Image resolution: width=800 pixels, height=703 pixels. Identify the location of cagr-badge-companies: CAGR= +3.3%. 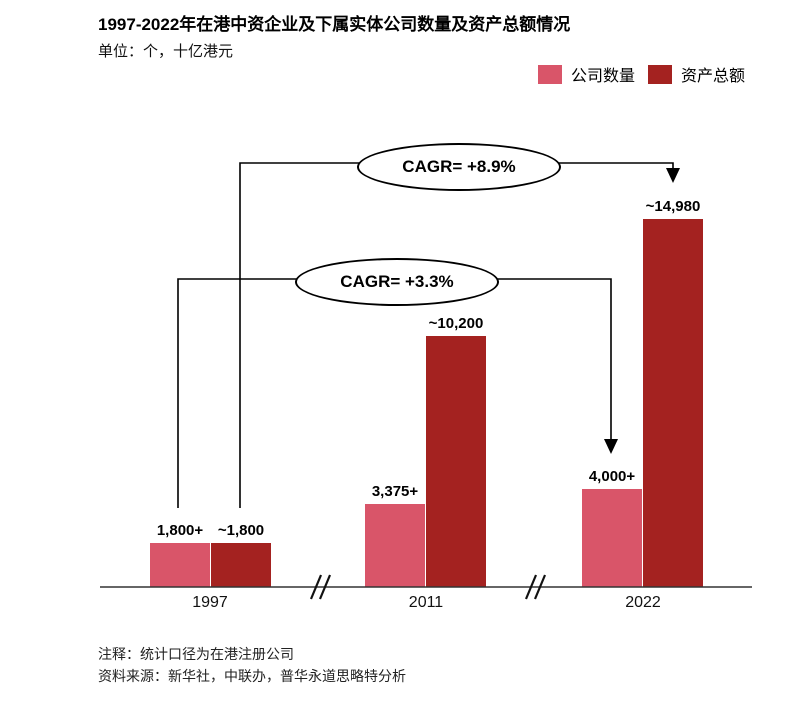
(397, 282).